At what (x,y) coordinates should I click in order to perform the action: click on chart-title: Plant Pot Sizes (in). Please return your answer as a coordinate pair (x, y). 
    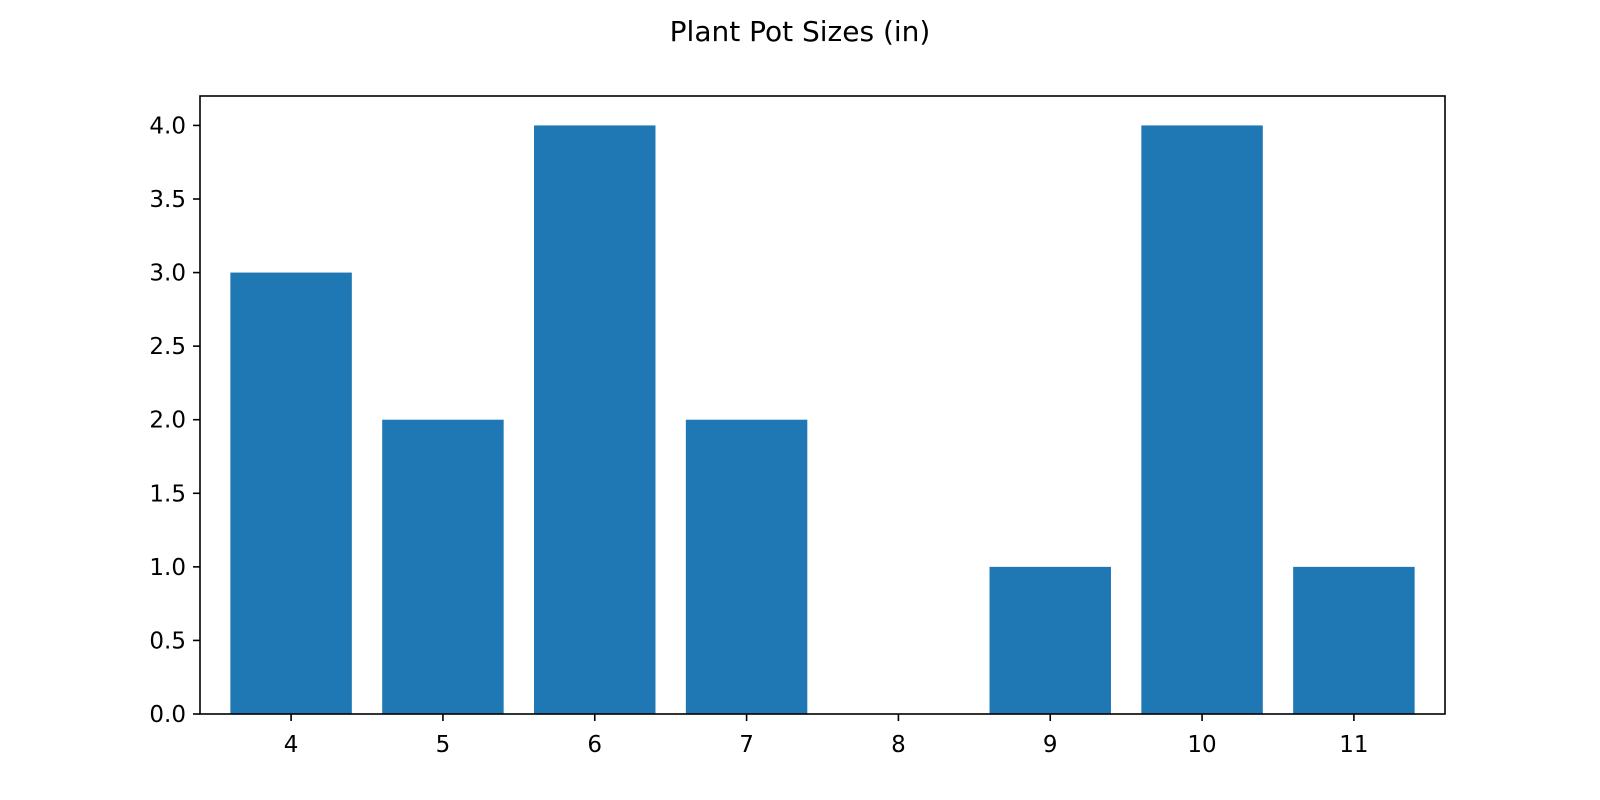
    Looking at the image, I should click on (800, 31).